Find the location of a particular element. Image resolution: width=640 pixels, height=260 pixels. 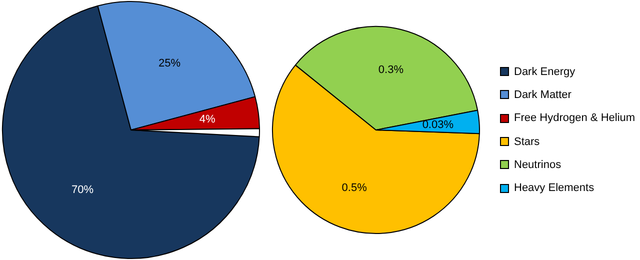

data-label: 0.03% is located at coordinates (438, 125).